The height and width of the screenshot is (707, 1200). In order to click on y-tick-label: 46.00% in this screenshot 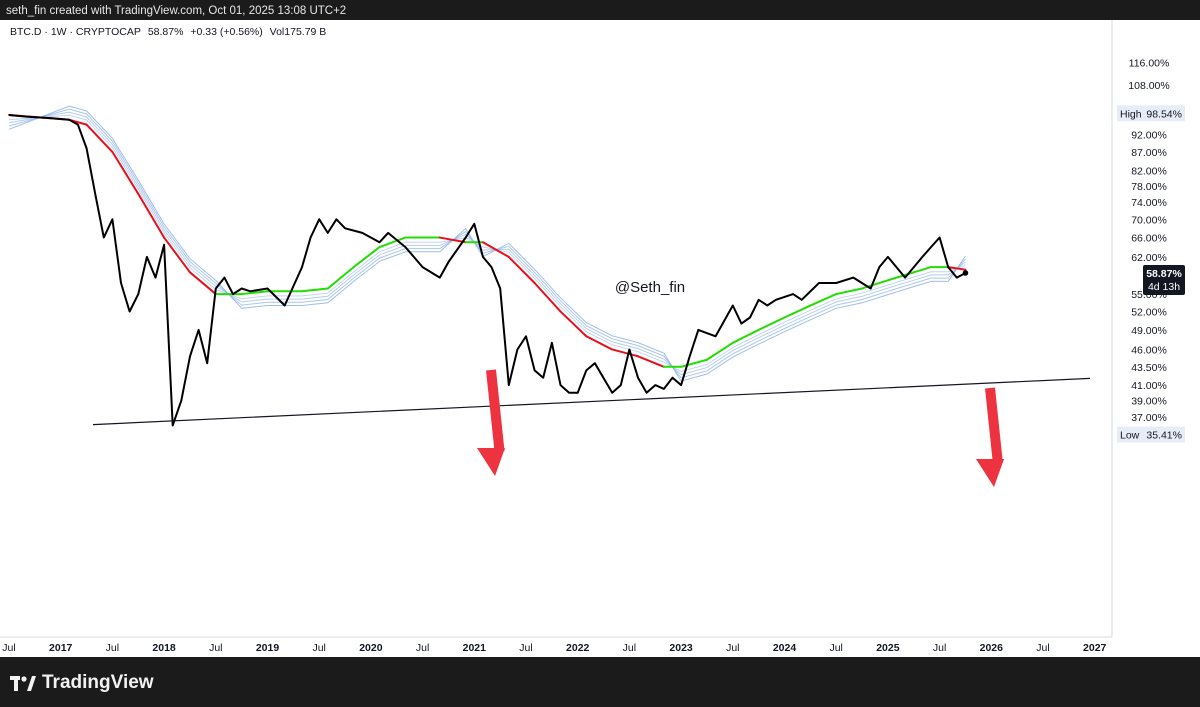, I will do `click(1149, 350)`.